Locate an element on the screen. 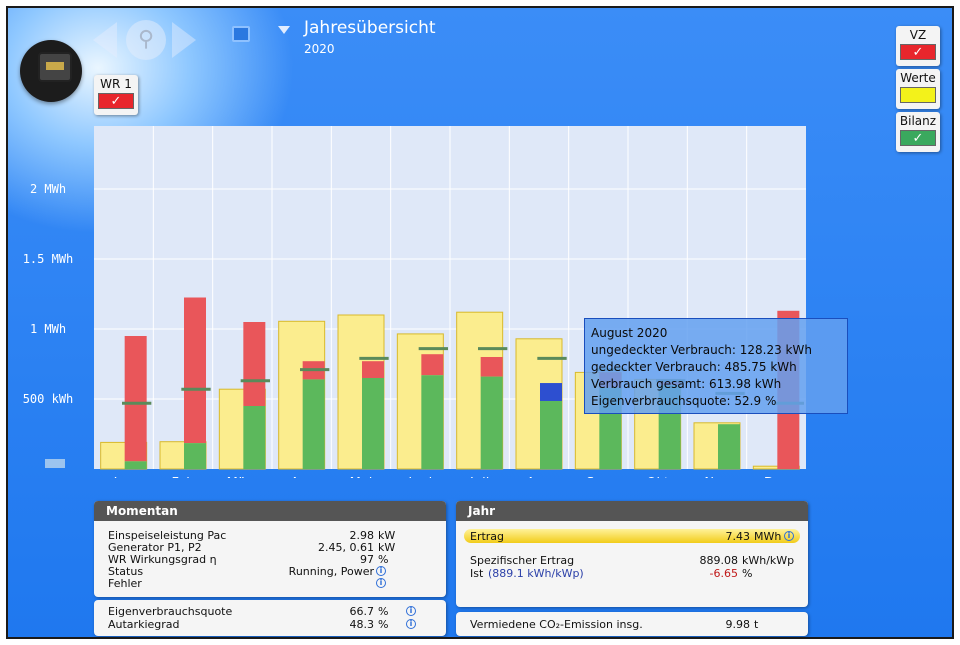  co2-unit: t is located at coordinates (756, 624).